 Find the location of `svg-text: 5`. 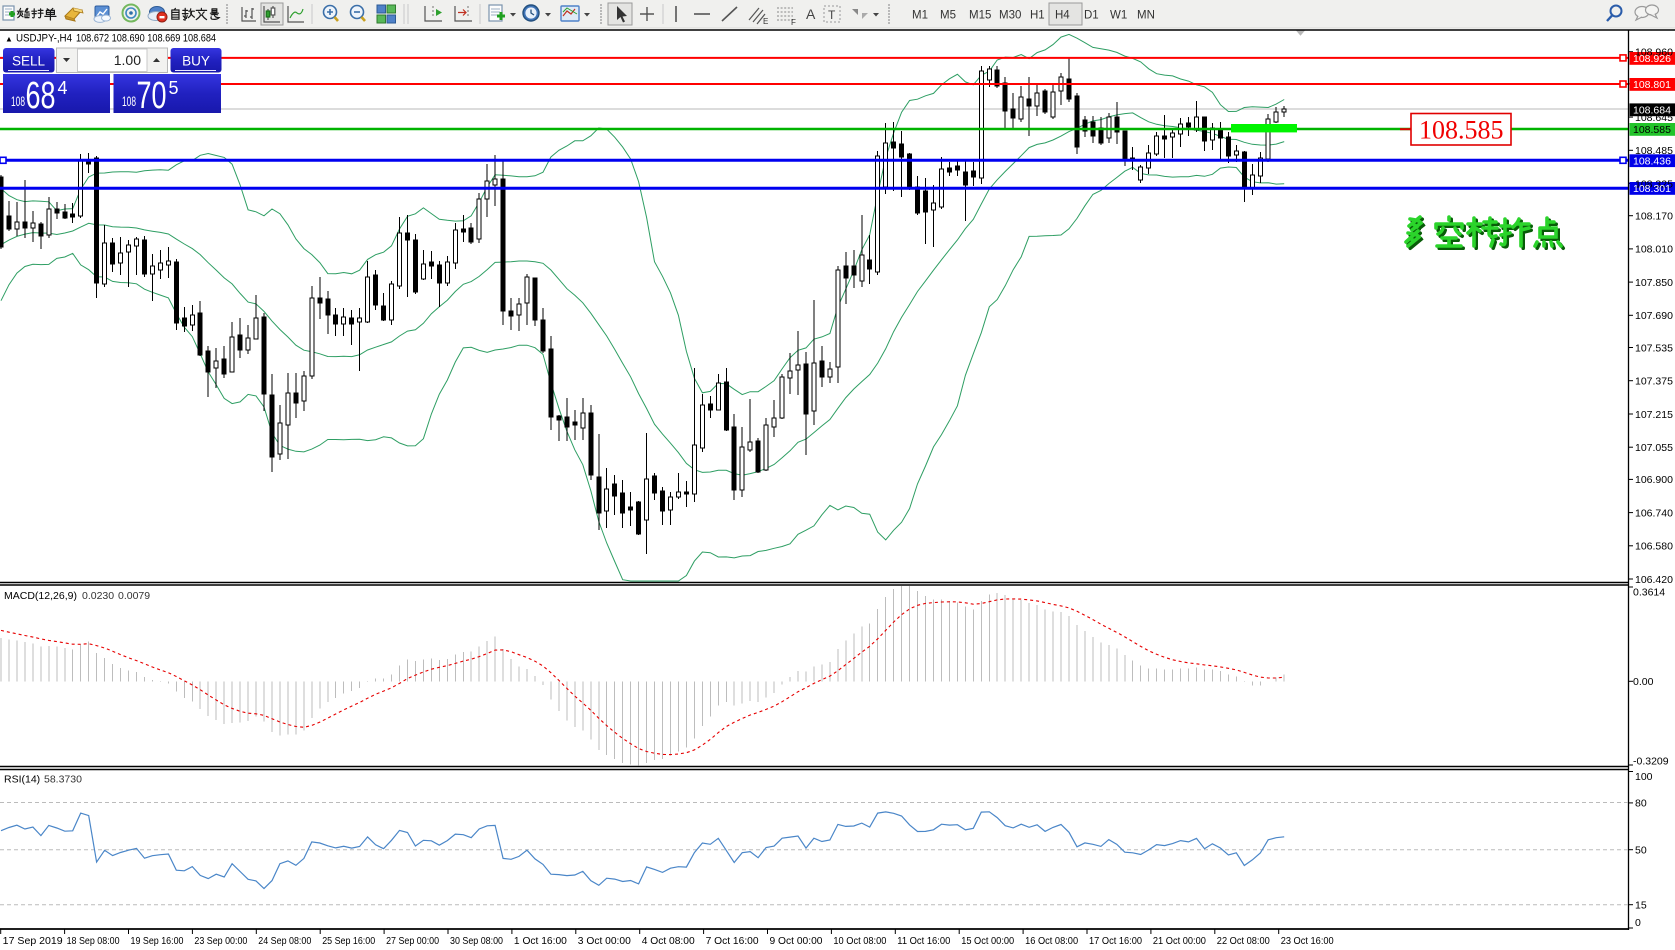

svg-text: 5 is located at coordinates (174, 88).